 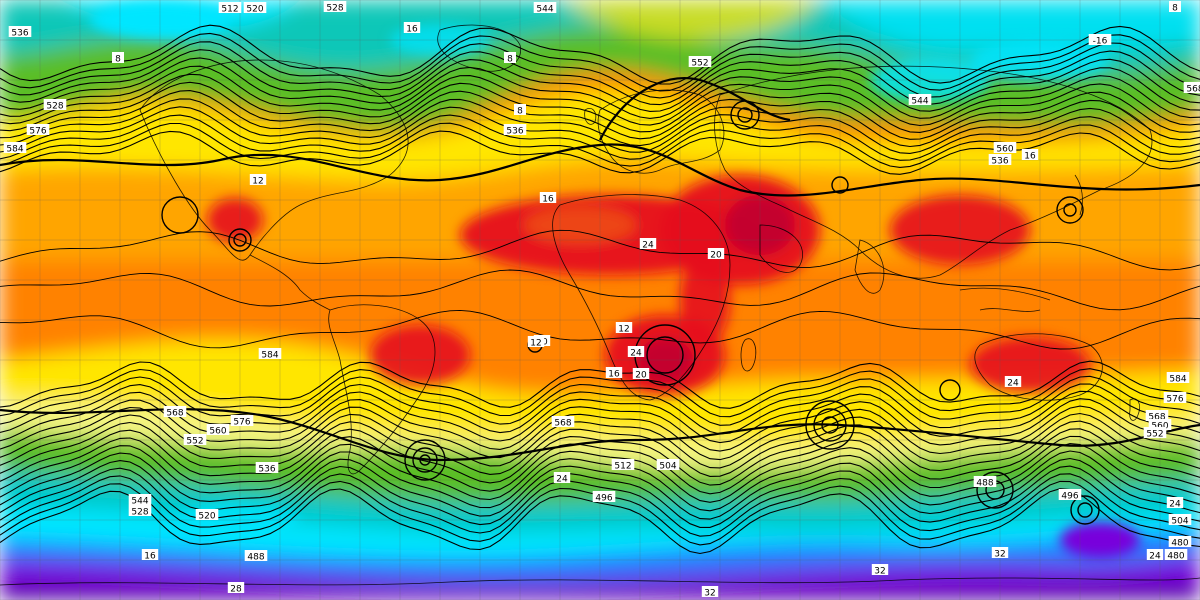 I want to click on contour-label: 496, so click(x=1070, y=495).